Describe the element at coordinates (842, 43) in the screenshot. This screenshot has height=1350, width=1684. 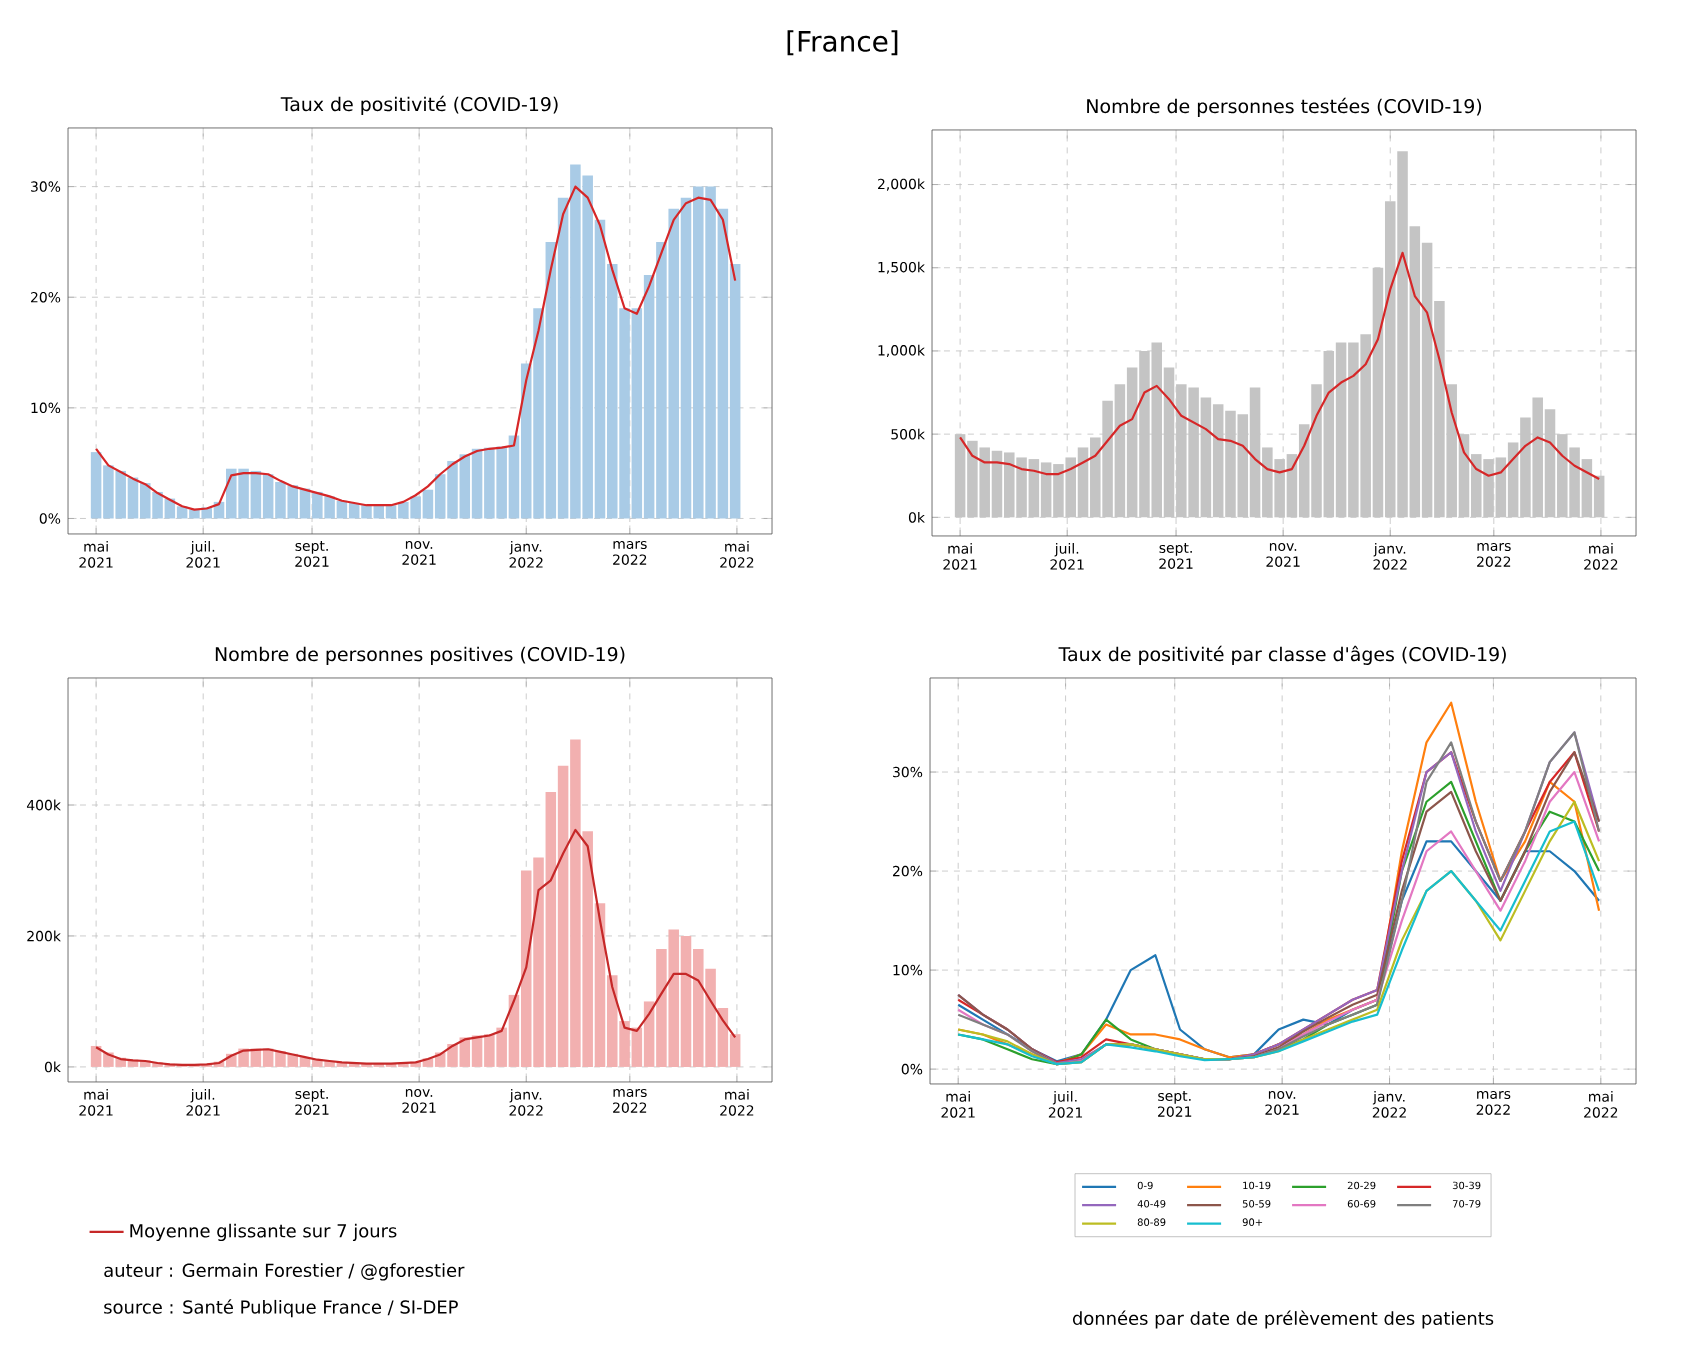
I see `text: [France]` at that location.